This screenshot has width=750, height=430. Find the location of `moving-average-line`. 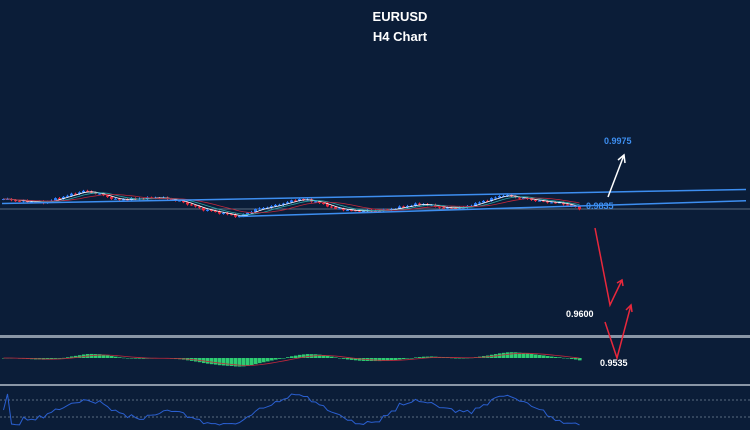

moving-average-line is located at coordinates (291, 203).